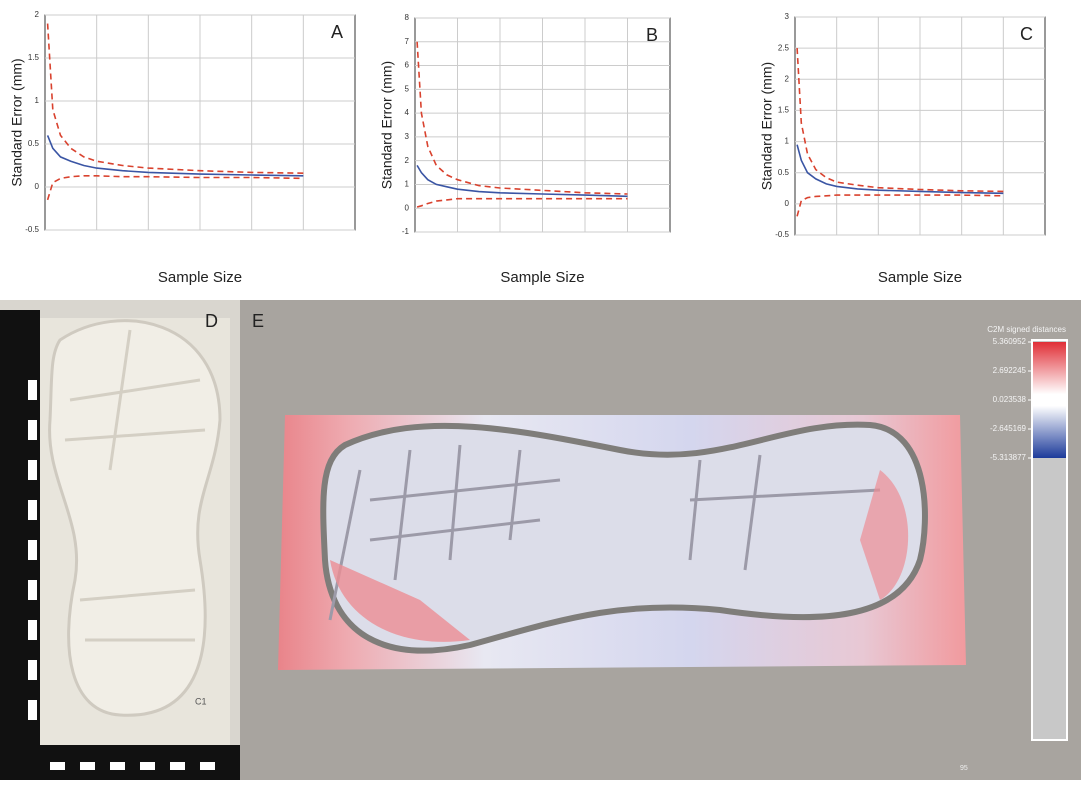  What do you see at coordinates (211, 321) in the screenshot?
I see `panel-label: D` at bounding box center [211, 321].